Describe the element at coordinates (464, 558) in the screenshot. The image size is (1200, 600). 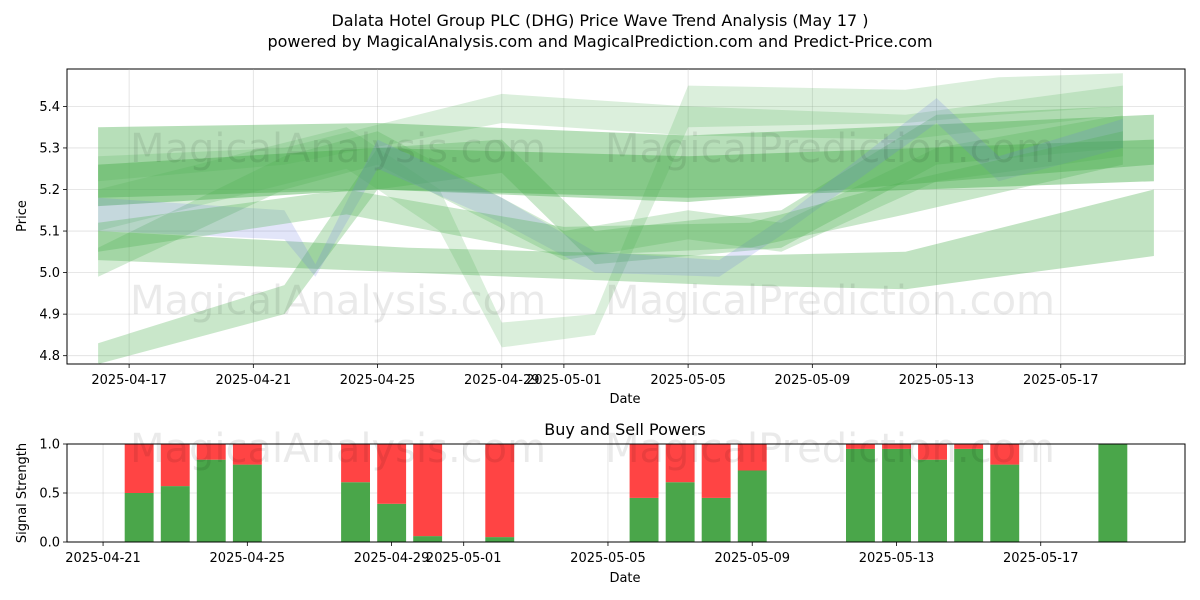
I see `buy-sell-x-tick-label: 2025-05-01` at that location.